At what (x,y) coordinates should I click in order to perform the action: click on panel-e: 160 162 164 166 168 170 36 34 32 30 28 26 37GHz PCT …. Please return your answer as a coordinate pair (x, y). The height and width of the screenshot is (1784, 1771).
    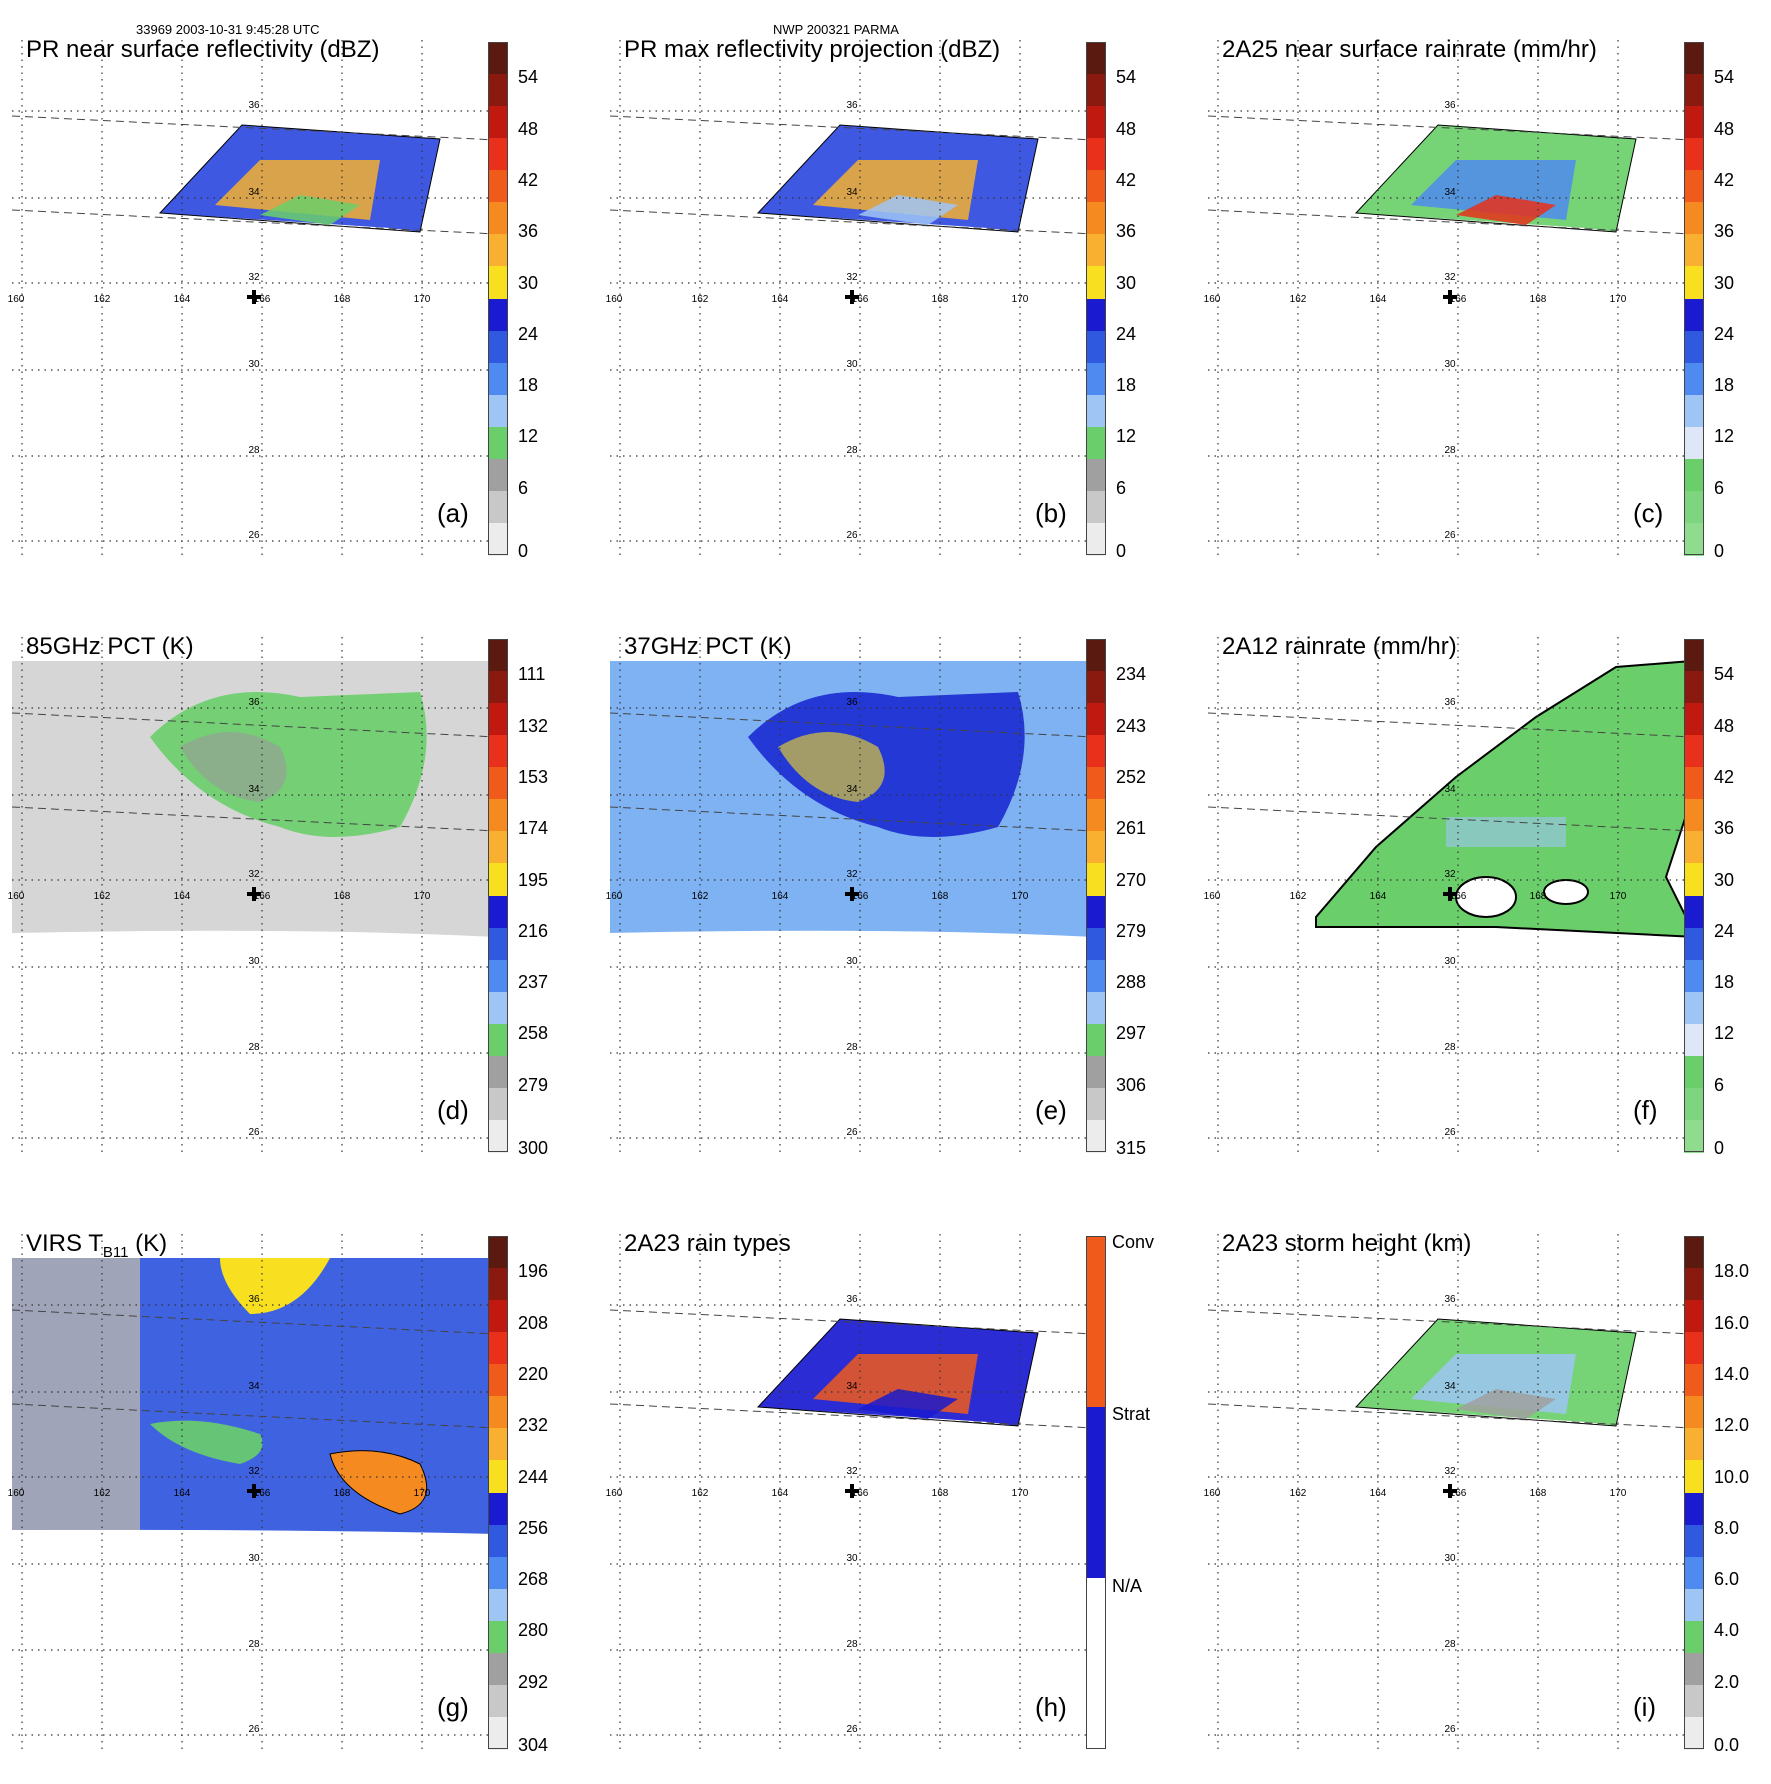
    Looking at the image, I should click on (893, 892).